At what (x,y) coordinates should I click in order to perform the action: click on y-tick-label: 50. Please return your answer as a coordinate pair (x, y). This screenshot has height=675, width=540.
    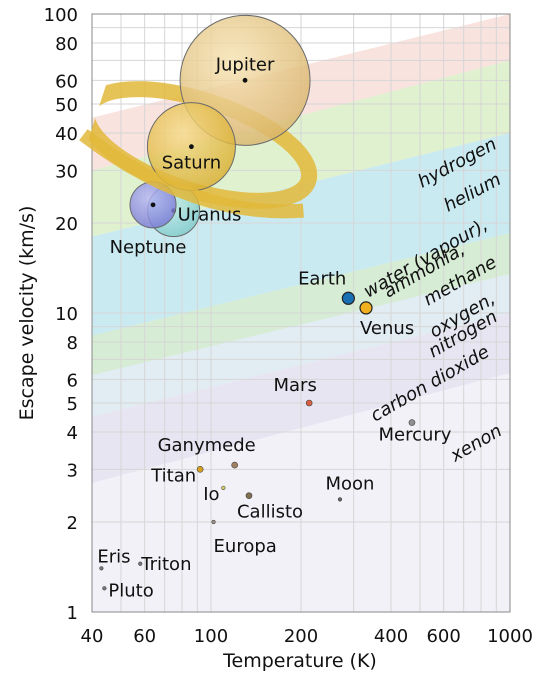
    Looking at the image, I should click on (66, 105).